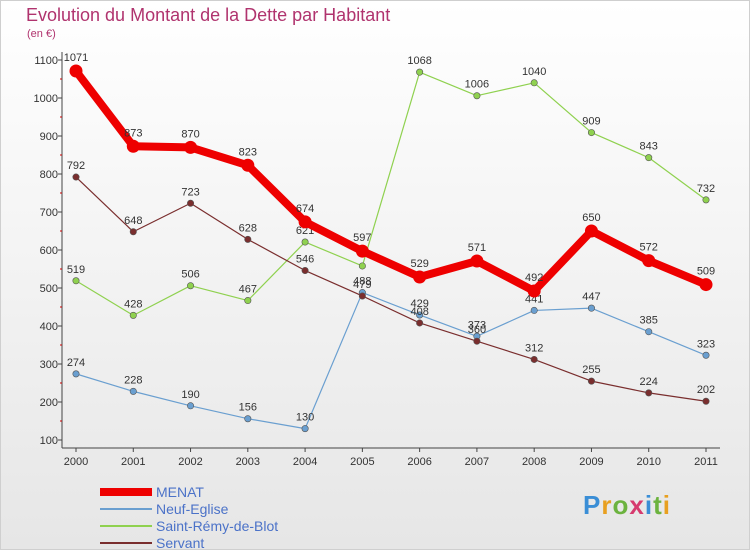 The height and width of the screenshot is (551, 750). What do you see at coordinates (534, 348) in the screenshot?
I see `data-label: 312` at bounding box center [534, 348].